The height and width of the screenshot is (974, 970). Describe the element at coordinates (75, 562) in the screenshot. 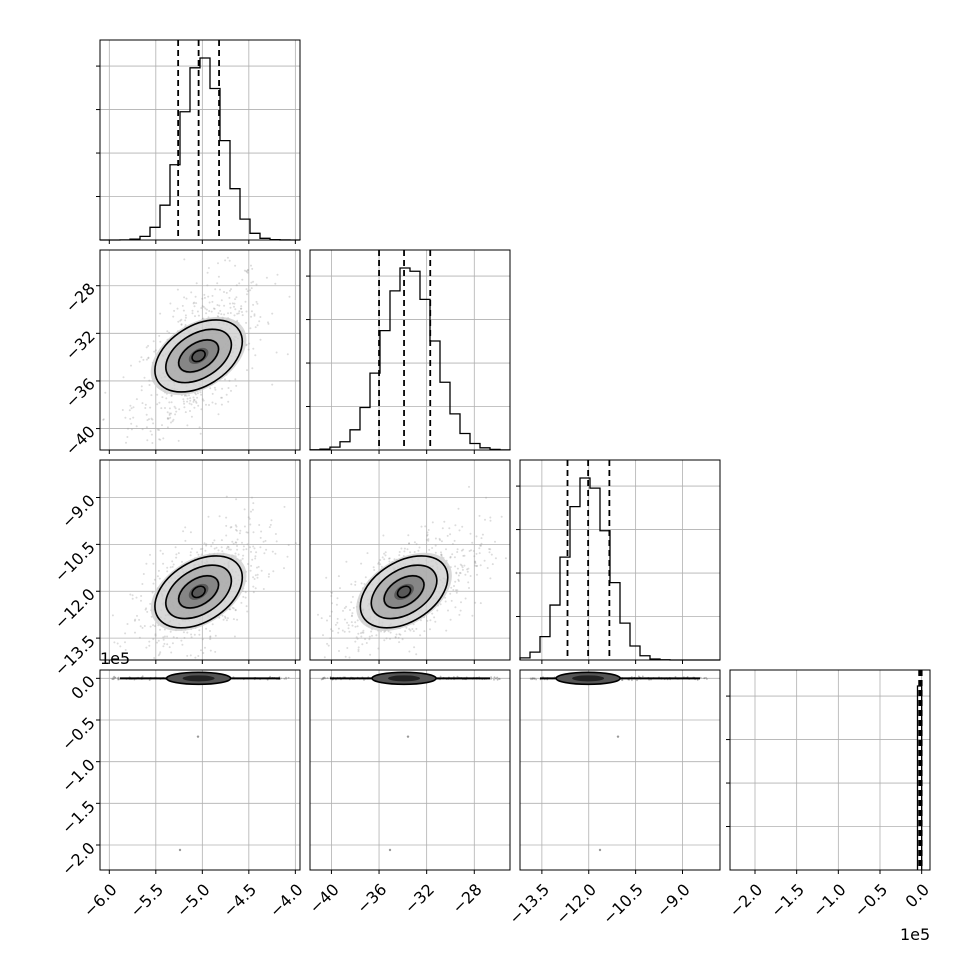

I see `y-tick-label-3-2: −10.5` at that location.